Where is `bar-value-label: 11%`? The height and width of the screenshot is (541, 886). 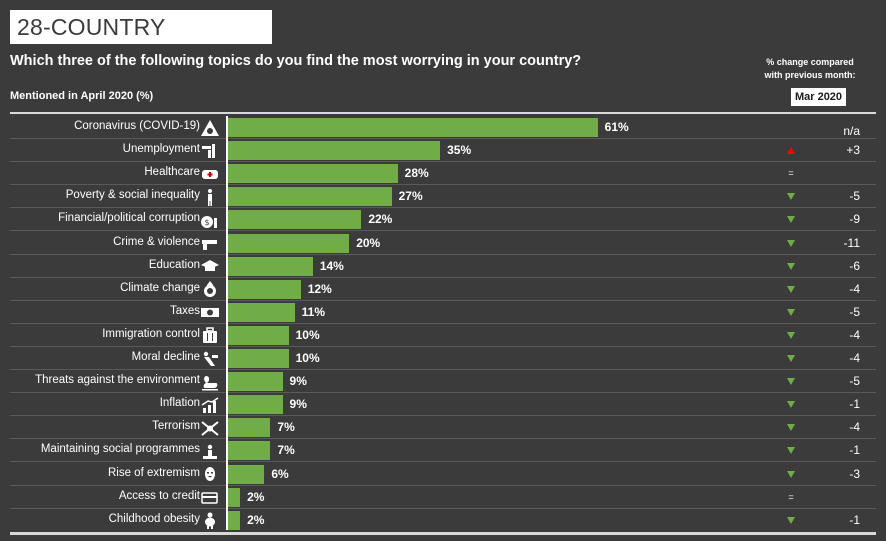 bar-value-label: 11% is located at coordinates (313, 311).